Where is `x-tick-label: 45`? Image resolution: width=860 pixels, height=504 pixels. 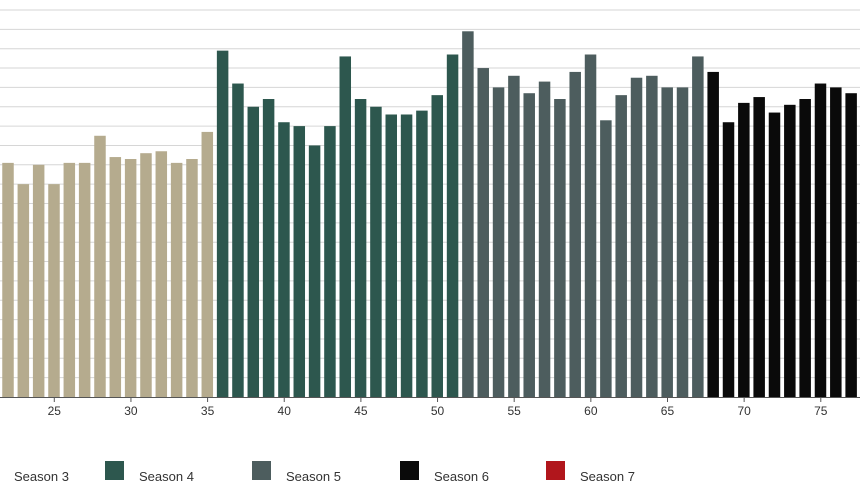
x-tick-label: 45 is located at coordinates (361, 411).